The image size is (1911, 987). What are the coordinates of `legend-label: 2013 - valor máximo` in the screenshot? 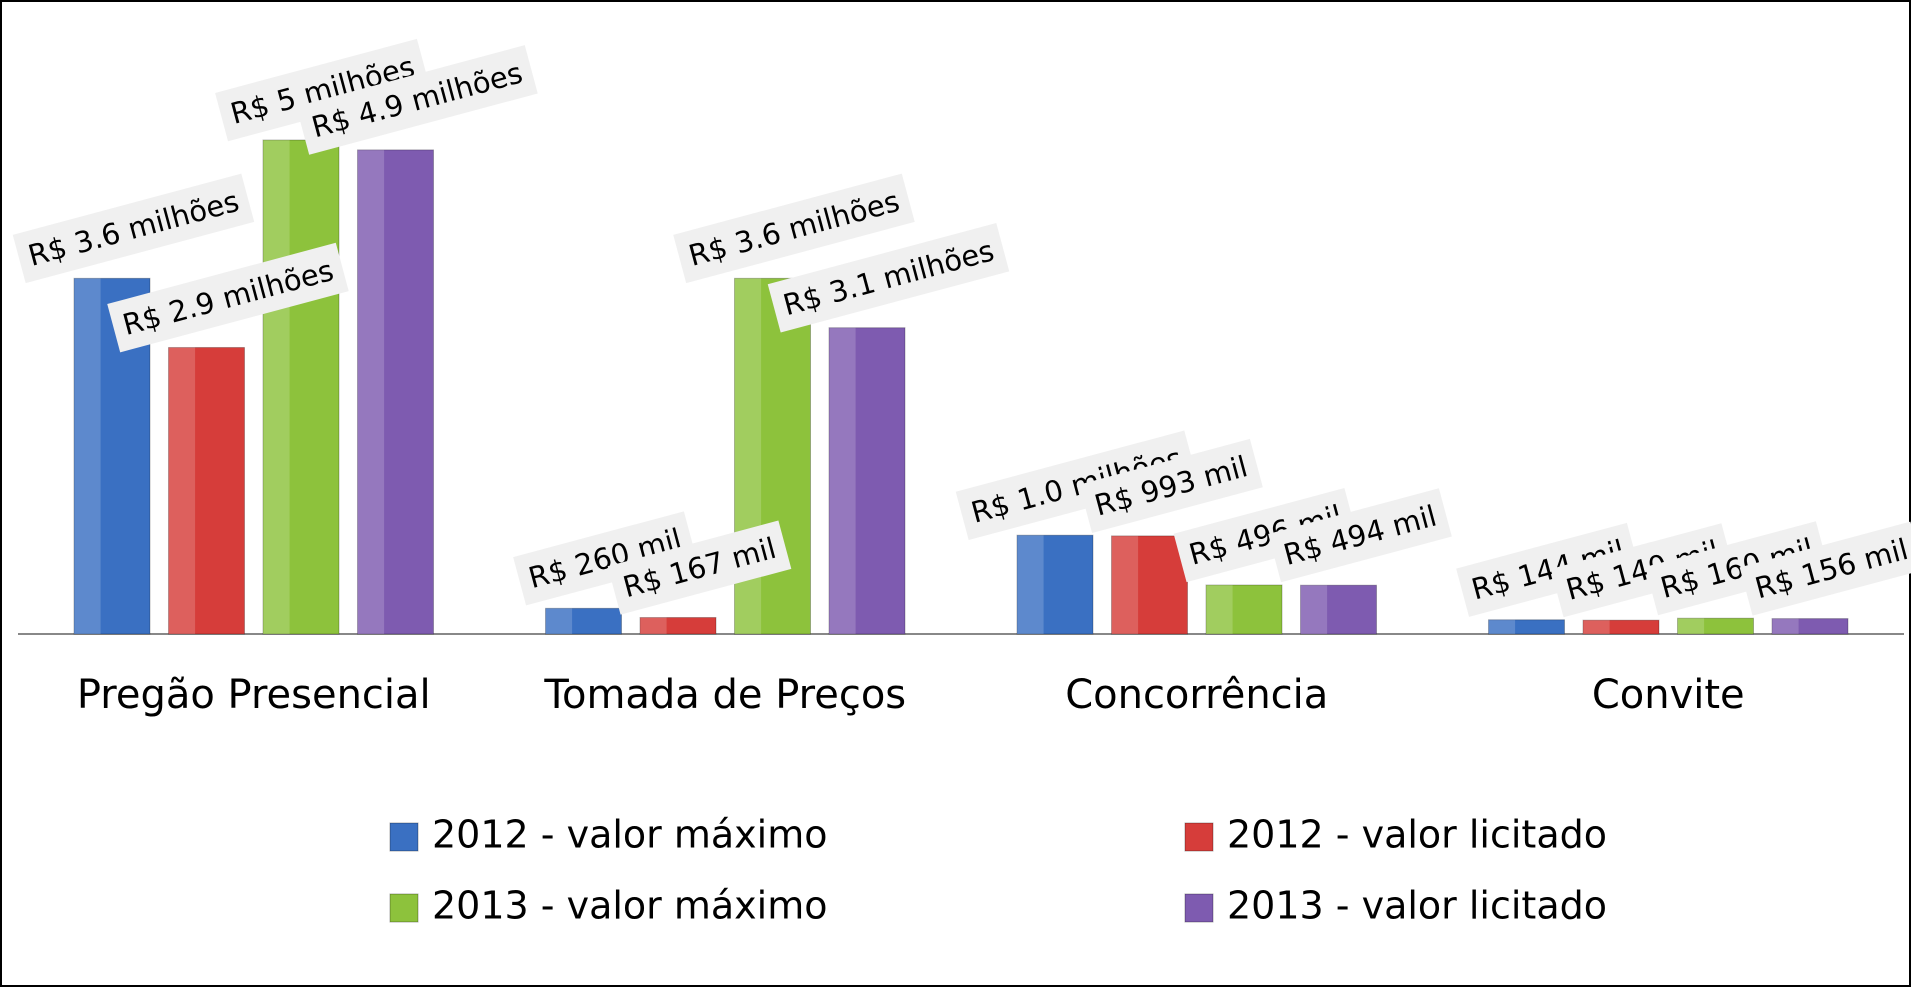 It's located at (629, 906).